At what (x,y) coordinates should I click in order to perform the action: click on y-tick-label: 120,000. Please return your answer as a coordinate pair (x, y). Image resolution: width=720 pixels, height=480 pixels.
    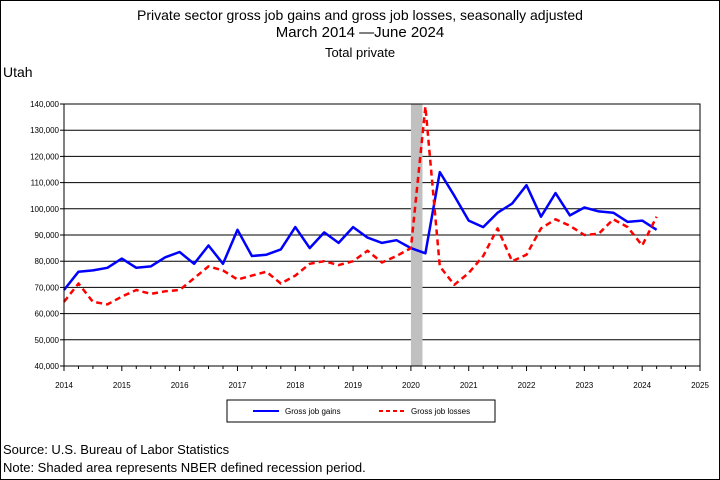
    Looking at the image, I should click on (44, 156).